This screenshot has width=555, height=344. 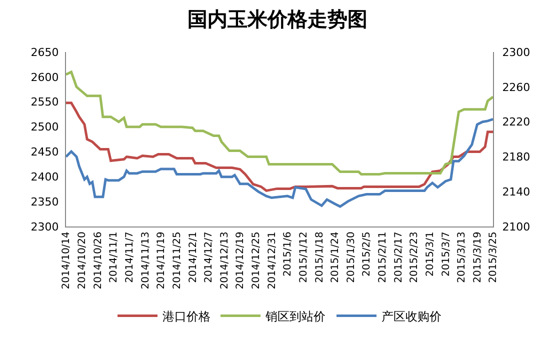 I want to click on x-tick-label: 2015/3/1, so click(x=430, y=254).